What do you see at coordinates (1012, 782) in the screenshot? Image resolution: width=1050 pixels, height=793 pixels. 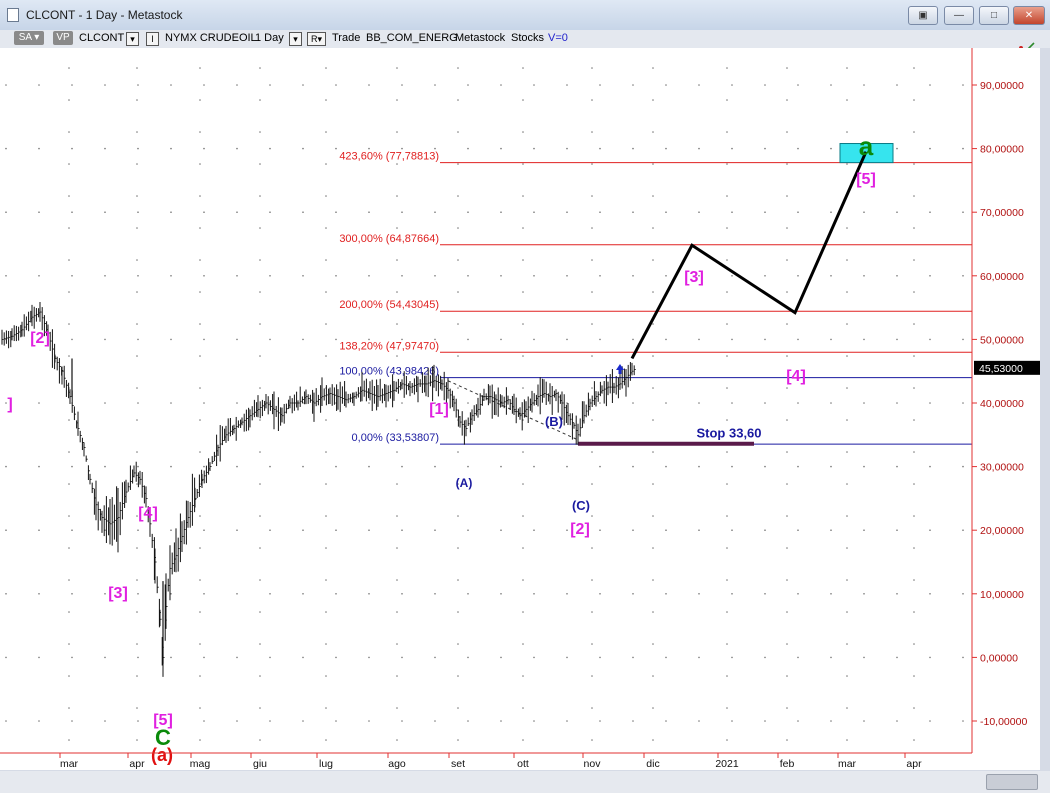 I see `scrollbar-thumb` at bounding box center [1012, 782].